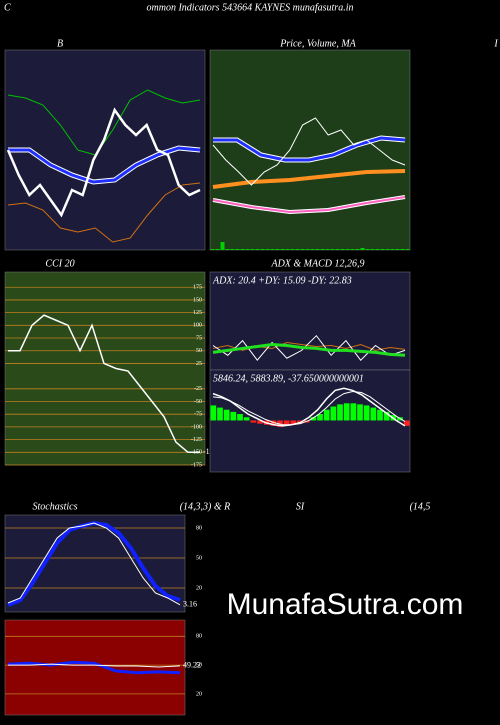 The image size is (500, 725). What do you see at coordinates (198, 389) in the screenshot?
I see `y-tick-label: -25` at bounding box center [198, 389].